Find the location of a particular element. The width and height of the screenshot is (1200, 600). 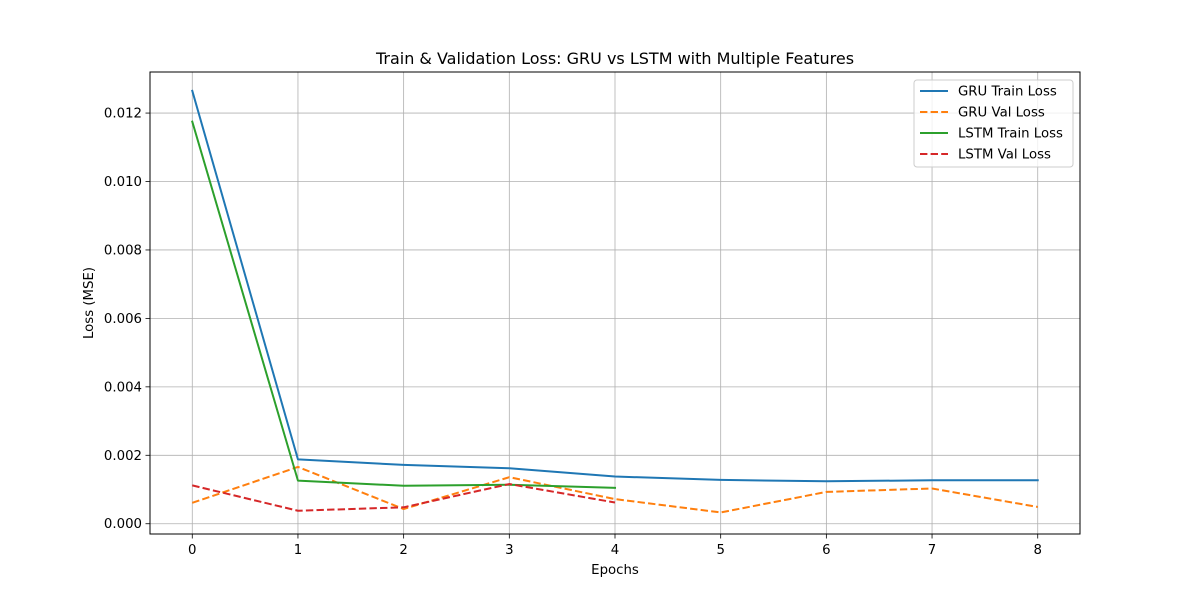

y-tick-label: 0.002 is located at coordinates (123, 456).